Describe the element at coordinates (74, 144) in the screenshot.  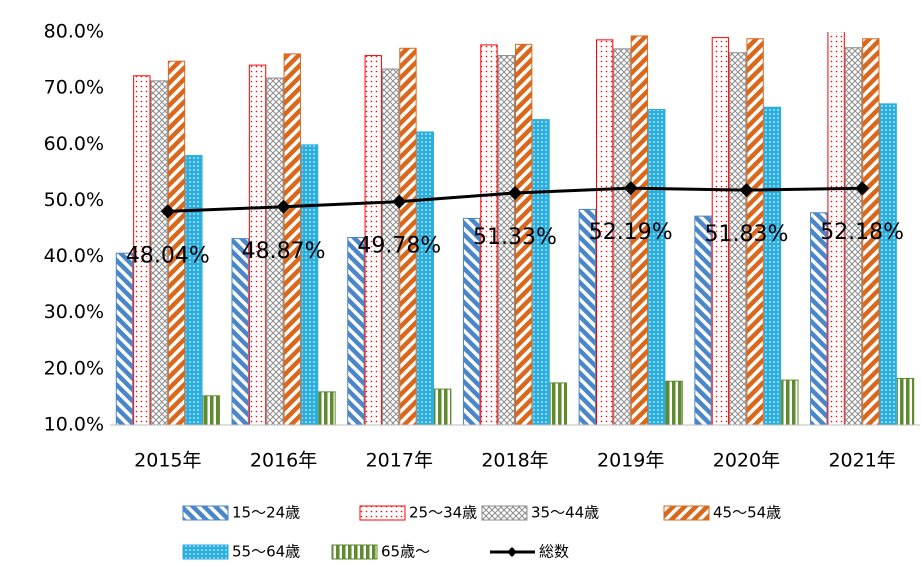
I see `y-tick-label: 60.0%` at that location.